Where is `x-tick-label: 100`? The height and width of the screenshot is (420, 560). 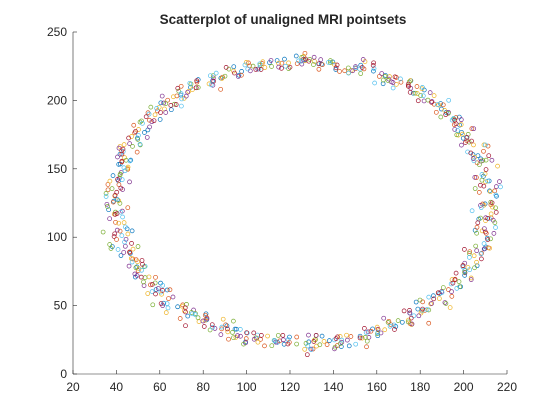 x-tick-label: 100 is located at coordinates (247, 387).